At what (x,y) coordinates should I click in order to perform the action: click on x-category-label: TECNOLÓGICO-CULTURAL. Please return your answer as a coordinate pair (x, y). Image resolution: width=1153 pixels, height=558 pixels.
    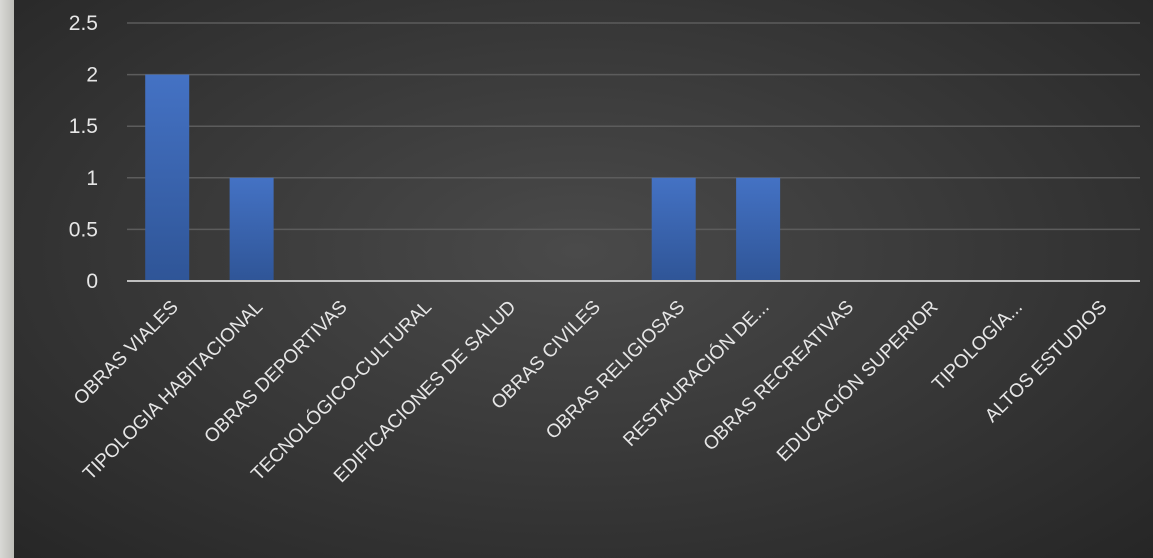
    Looking at the image, I should click on (341, 390).